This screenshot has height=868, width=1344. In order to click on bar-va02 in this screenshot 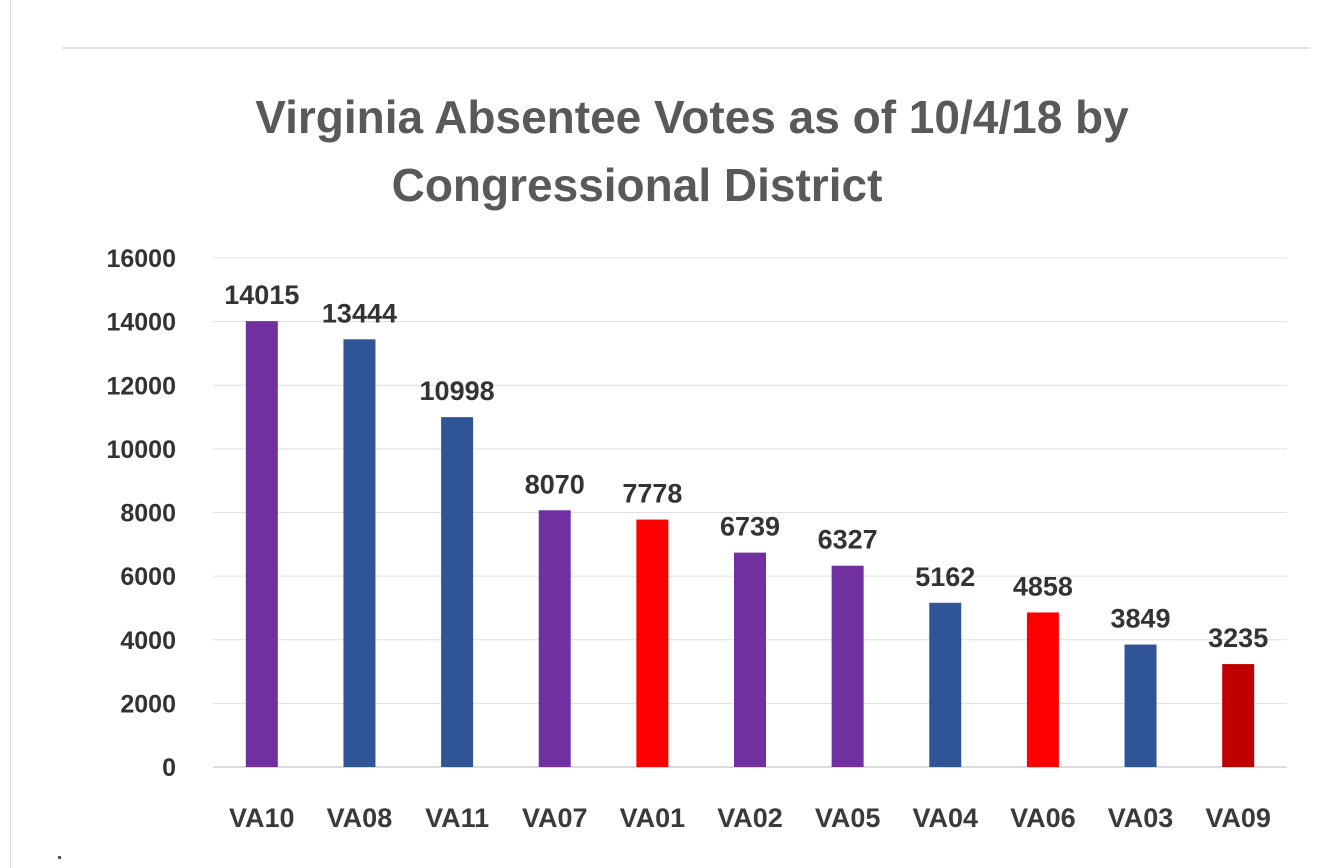, I will do `click(750, 659)`.